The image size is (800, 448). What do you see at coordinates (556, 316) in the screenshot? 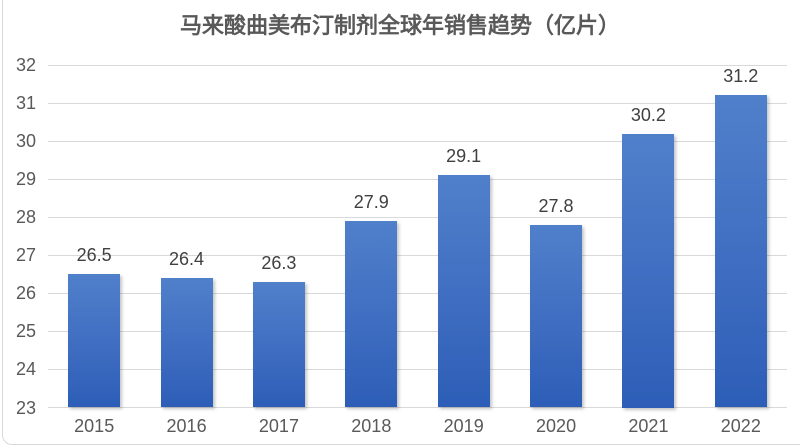
I see `bar-2020` at bounding box center [556, 316].